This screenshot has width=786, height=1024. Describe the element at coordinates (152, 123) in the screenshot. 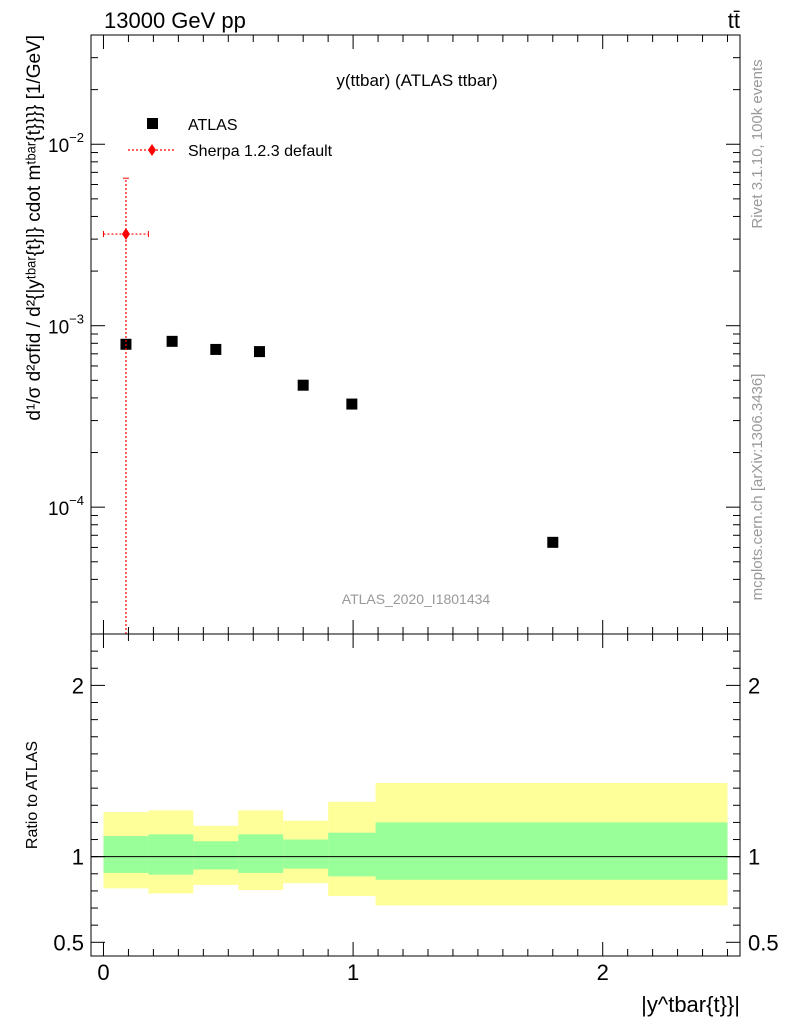

I see `legend-atlas-marker` at that location.